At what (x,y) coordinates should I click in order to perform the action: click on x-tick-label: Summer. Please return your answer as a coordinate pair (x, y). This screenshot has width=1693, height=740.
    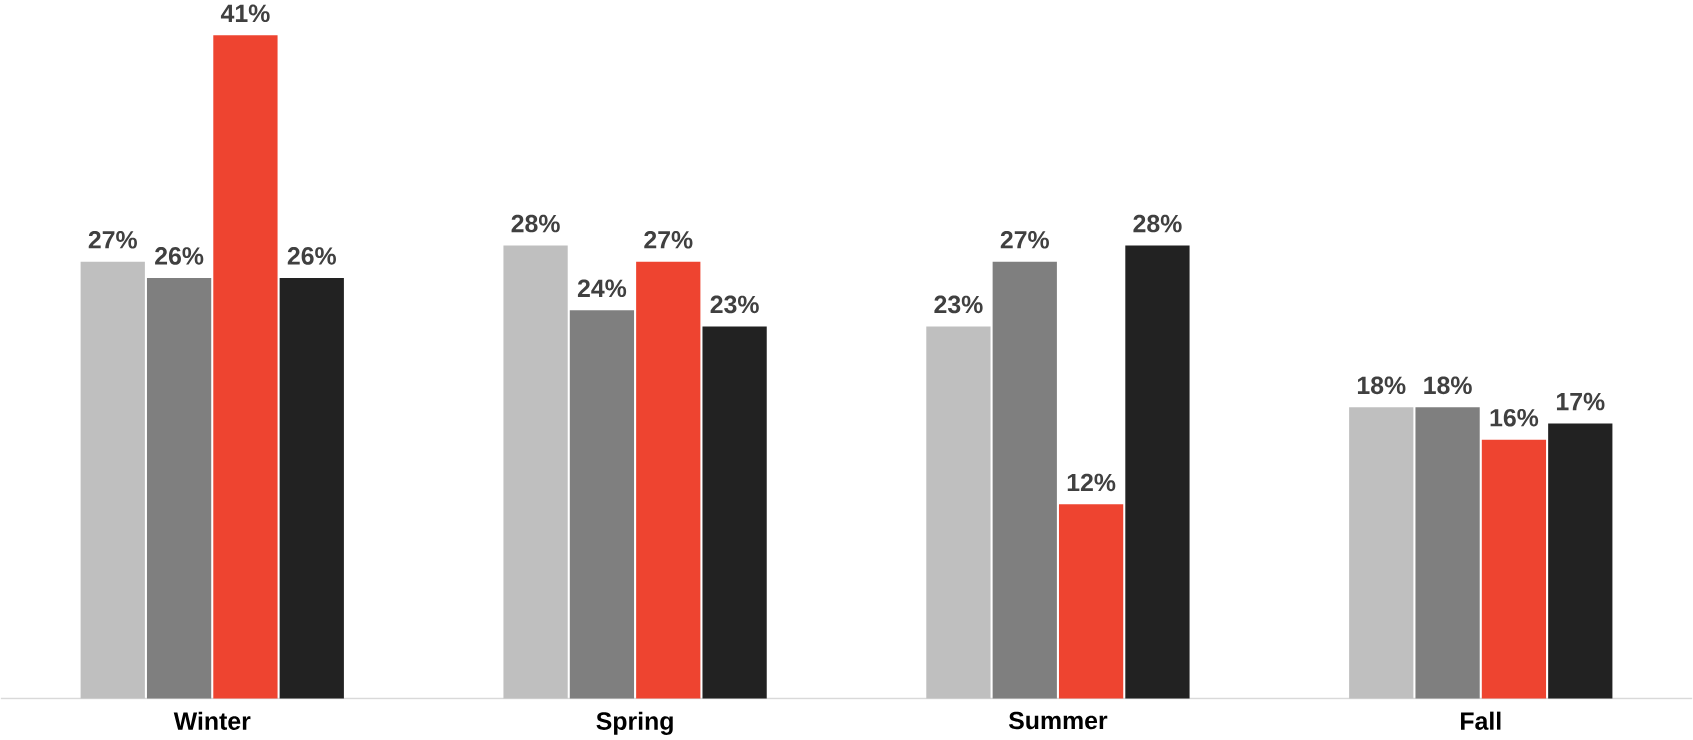
    Looking at the image, I should click on (1058, 720).